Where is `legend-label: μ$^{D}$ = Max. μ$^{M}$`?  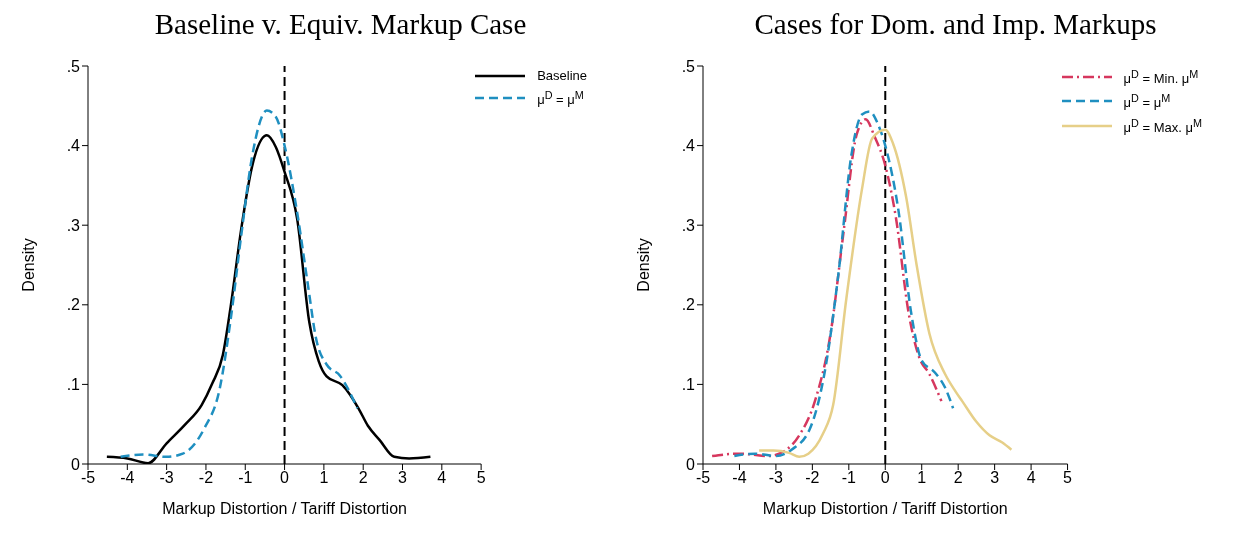
legend-label: μ$^{D}$ = Max. μ$^{M}$ is located at coordinates (1162, 125).